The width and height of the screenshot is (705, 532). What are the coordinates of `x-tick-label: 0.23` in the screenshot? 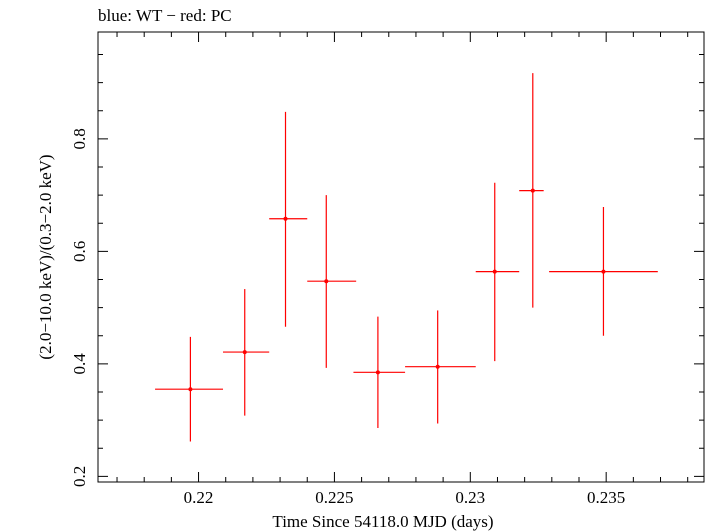 It's located at (470, 497).